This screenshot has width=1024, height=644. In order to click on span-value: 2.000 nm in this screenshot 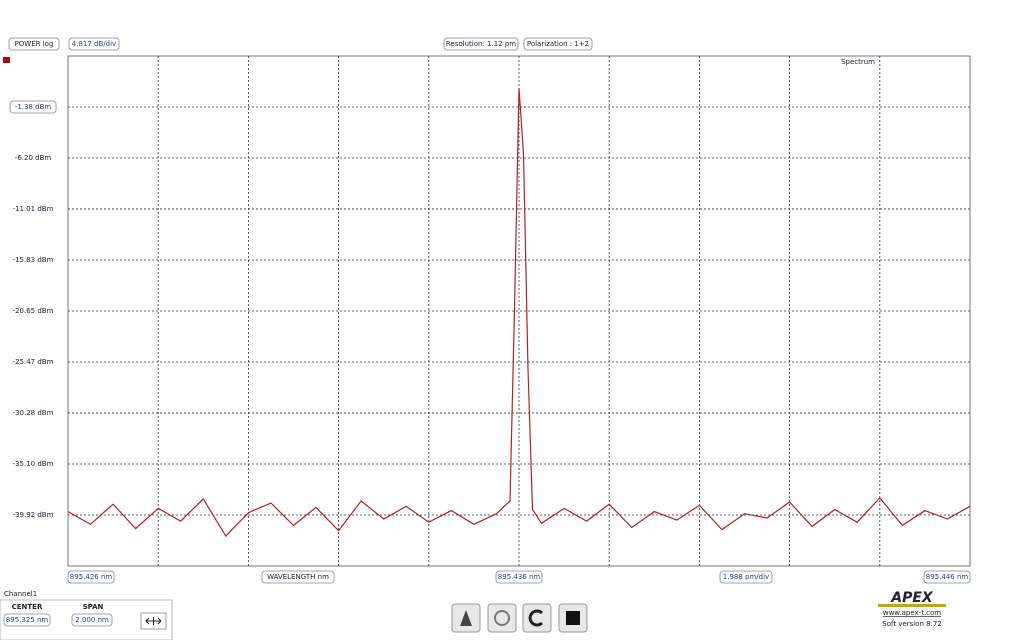, I will do `click(92, 620)`.